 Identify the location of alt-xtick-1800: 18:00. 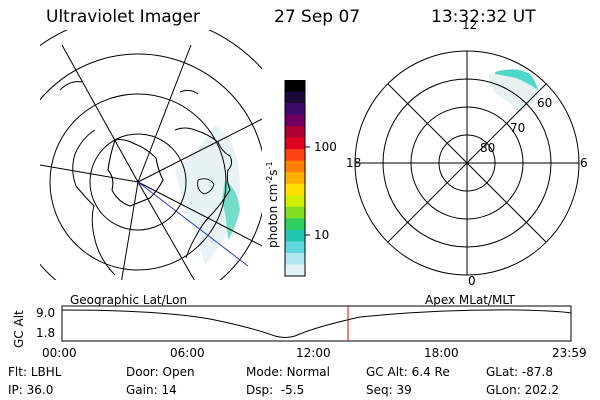
(441, 353).